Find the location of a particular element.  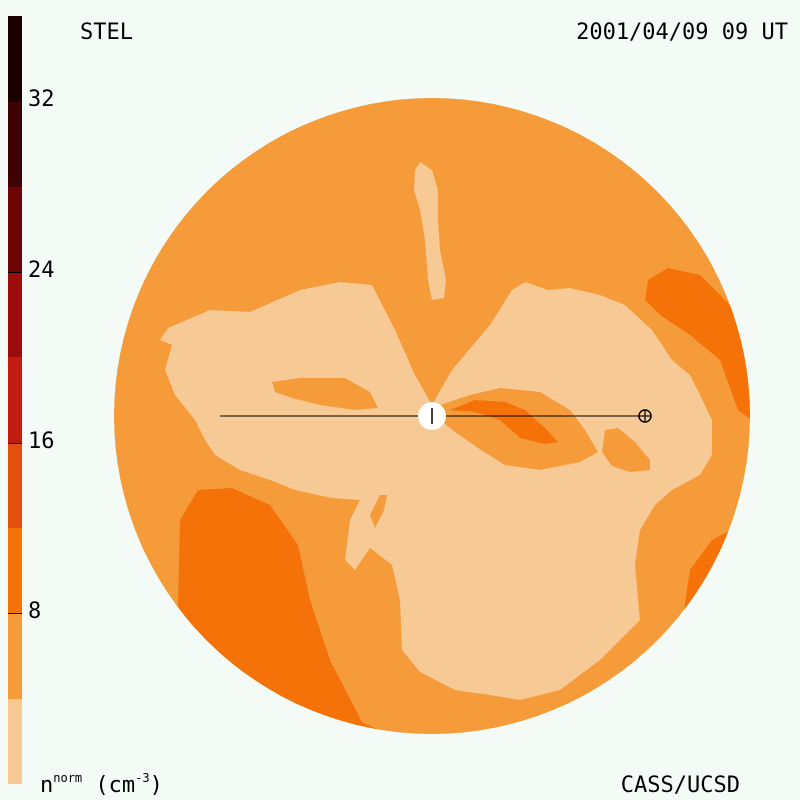

units-superscript: norm is located at coordinates (68, 778).